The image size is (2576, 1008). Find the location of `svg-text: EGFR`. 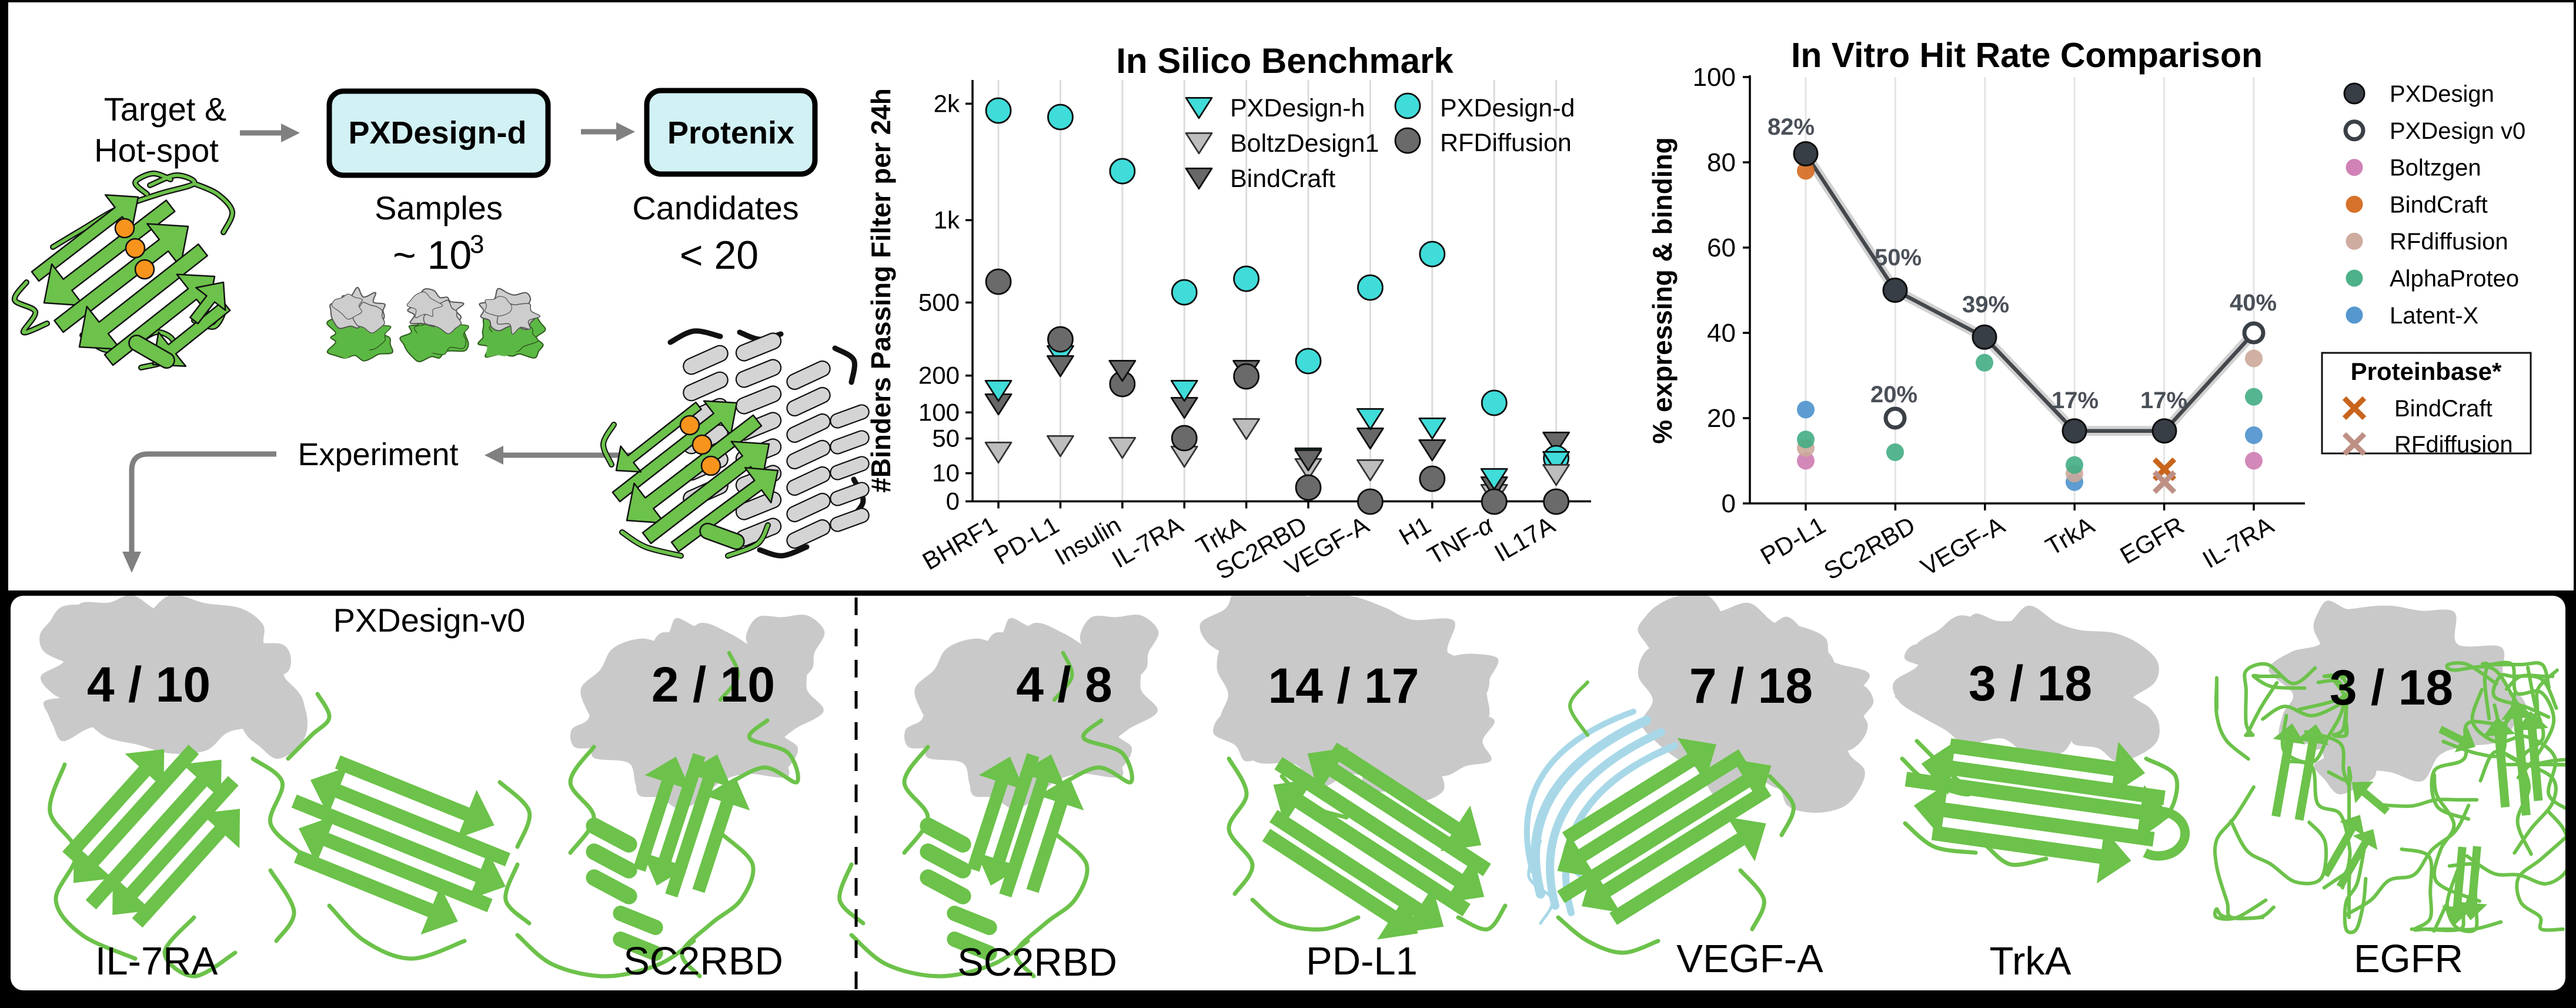

svg-text: EGFR is located at coordinates (2408, 959).